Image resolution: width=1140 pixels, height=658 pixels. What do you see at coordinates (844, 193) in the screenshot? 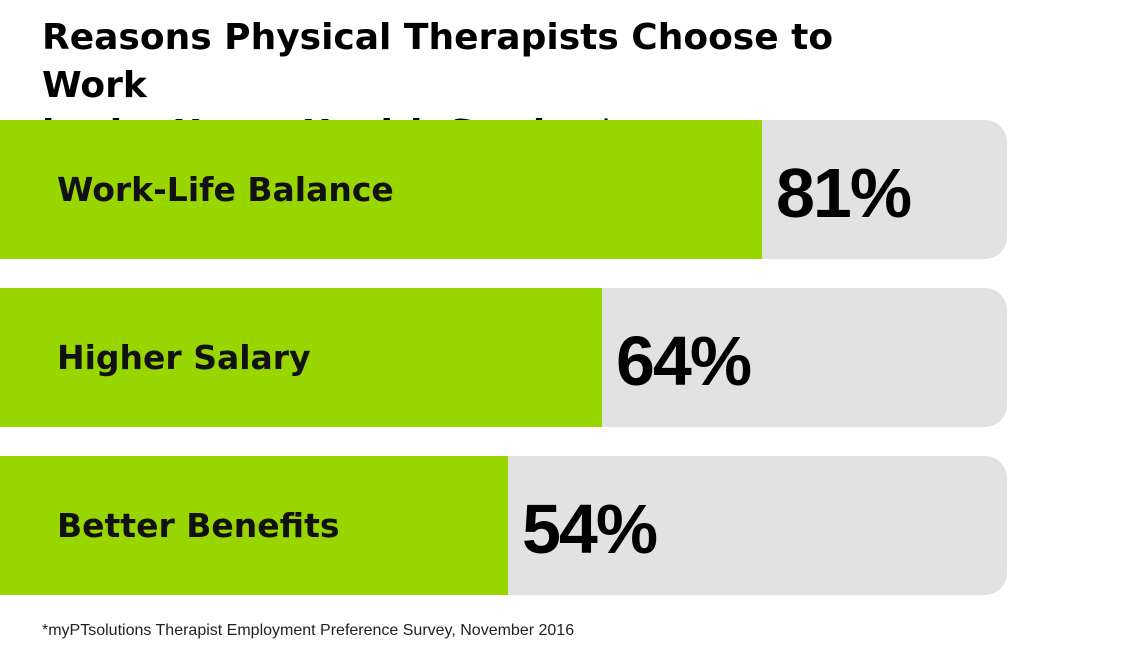
I see `data-label: 81%` at bounding box center [844, 193].